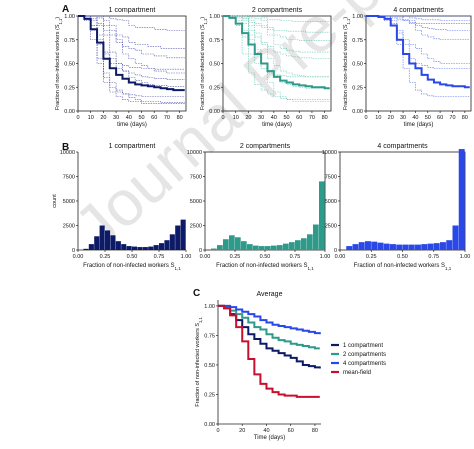 This screenshot has height=449, width=474. What do you see at coordinates (235, 257) in the screenshot?
I see `b2-xtick-label: 0.25` at bounding box center [235, 257].